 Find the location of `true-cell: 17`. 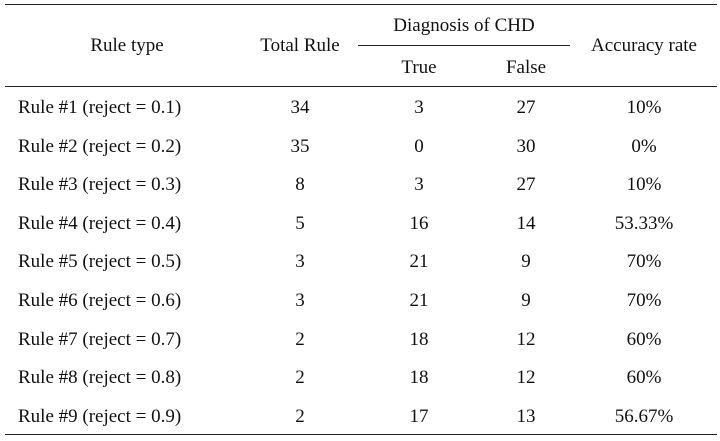

true-cell: 17 is located at coordinates (419, 416).